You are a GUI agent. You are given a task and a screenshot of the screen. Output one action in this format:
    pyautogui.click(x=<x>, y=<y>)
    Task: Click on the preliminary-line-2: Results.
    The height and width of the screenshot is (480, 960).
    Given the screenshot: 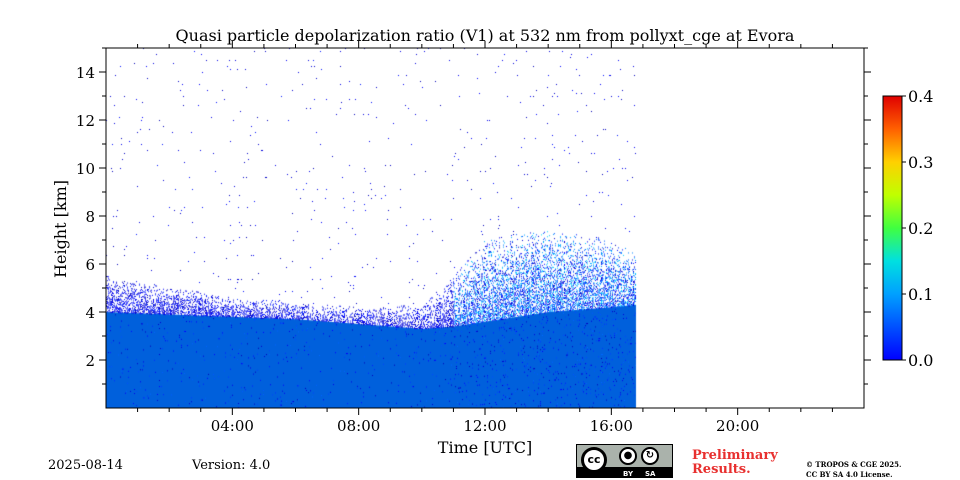 What is the action you would take?
    pyautogui.click(x=721, y=469)
    